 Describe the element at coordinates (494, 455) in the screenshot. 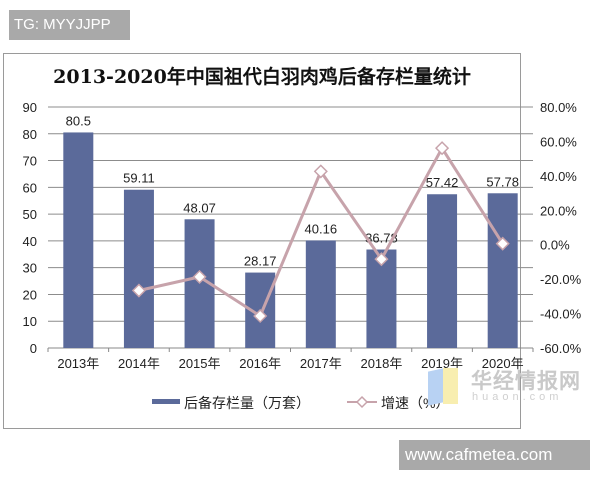

I see `watermark-url: www.cafmetea.com` at that location.